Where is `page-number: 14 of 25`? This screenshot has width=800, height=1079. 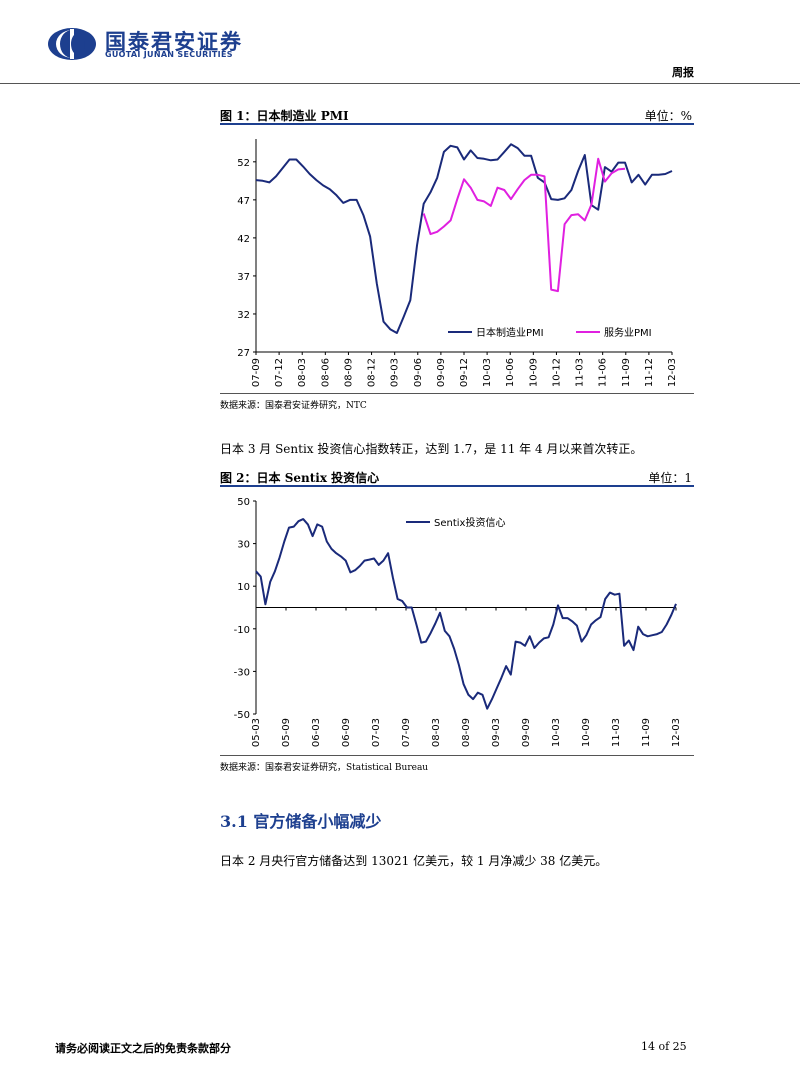 page-number: 14 of 25 is located at coordinates (664, 1046).